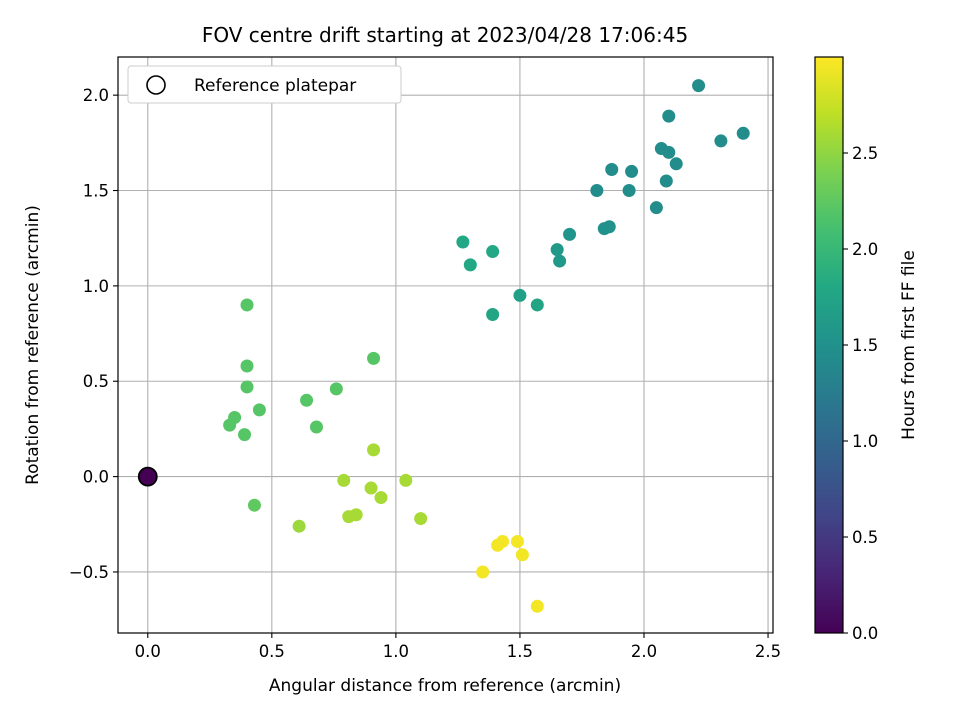  What do you see at coordinates (865, 633) in the screenshot?
I see `colorbar-tick-label: 0.0` at bounding box center [865, 633].